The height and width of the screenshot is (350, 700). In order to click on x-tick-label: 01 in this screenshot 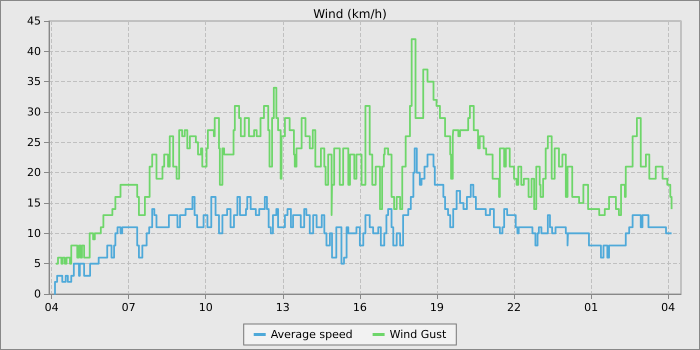, I will do `click(591, 307)`.